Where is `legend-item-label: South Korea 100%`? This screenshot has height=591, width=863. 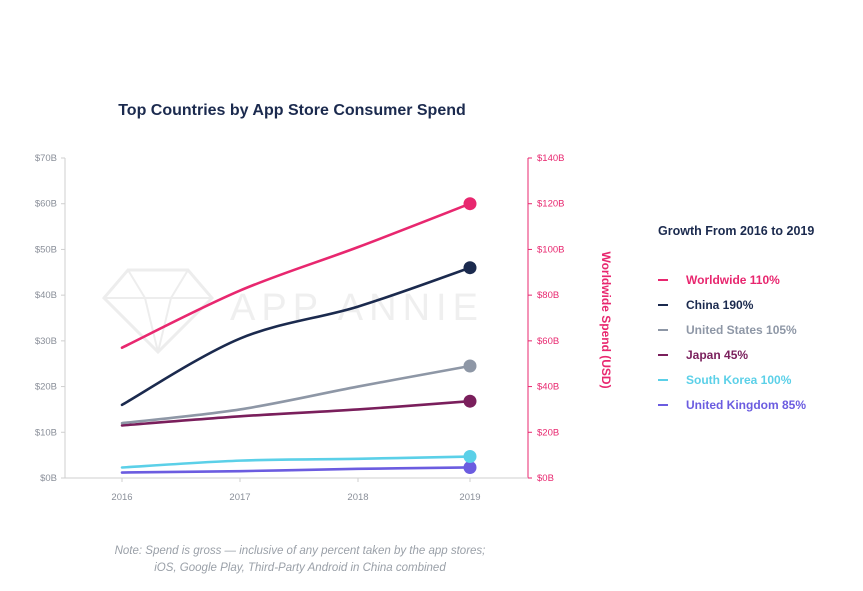
legend-item-label: South Korea 100% is located at coordinates (739, 380).